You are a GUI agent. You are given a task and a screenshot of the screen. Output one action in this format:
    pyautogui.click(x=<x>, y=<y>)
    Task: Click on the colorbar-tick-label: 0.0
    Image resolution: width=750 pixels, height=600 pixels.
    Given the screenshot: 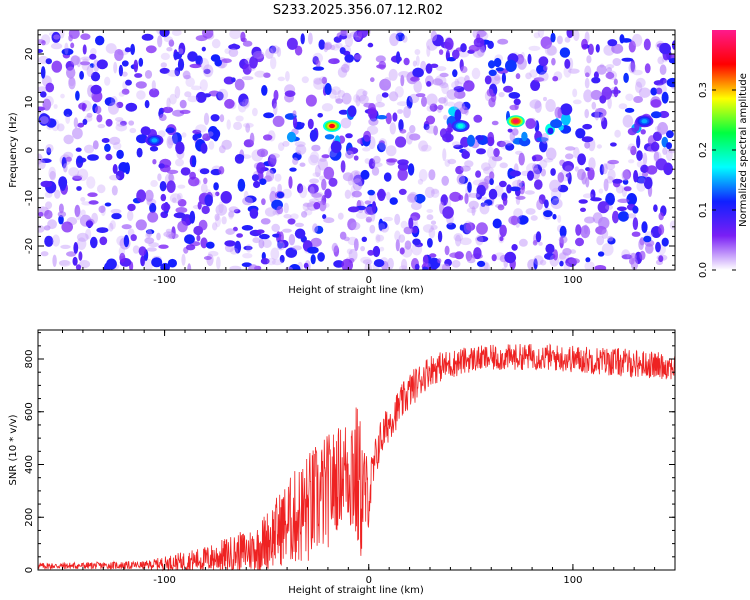 What is the action you would take?
    pyautogui.click(x=703, y=270)
    